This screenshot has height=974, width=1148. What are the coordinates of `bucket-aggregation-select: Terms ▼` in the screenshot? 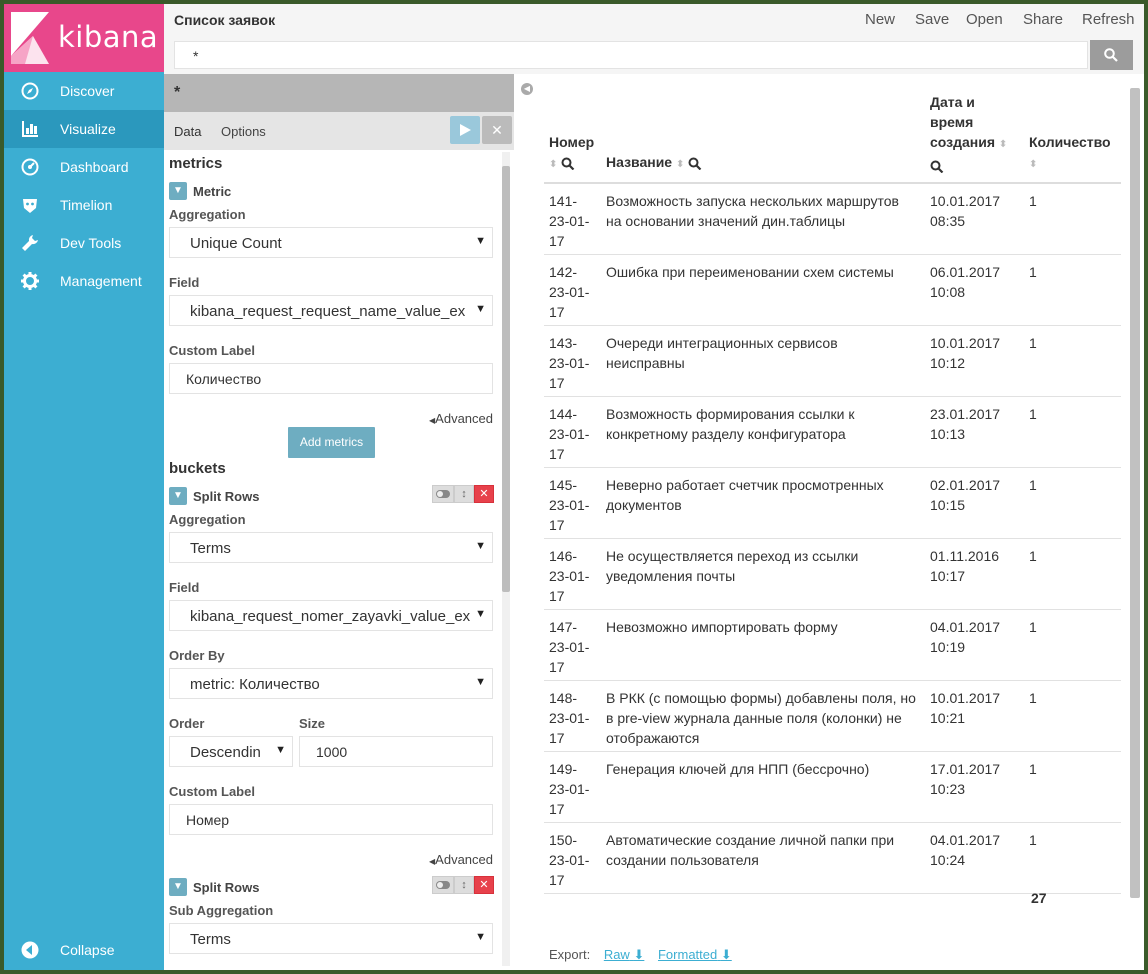 It's located at (331, 547).